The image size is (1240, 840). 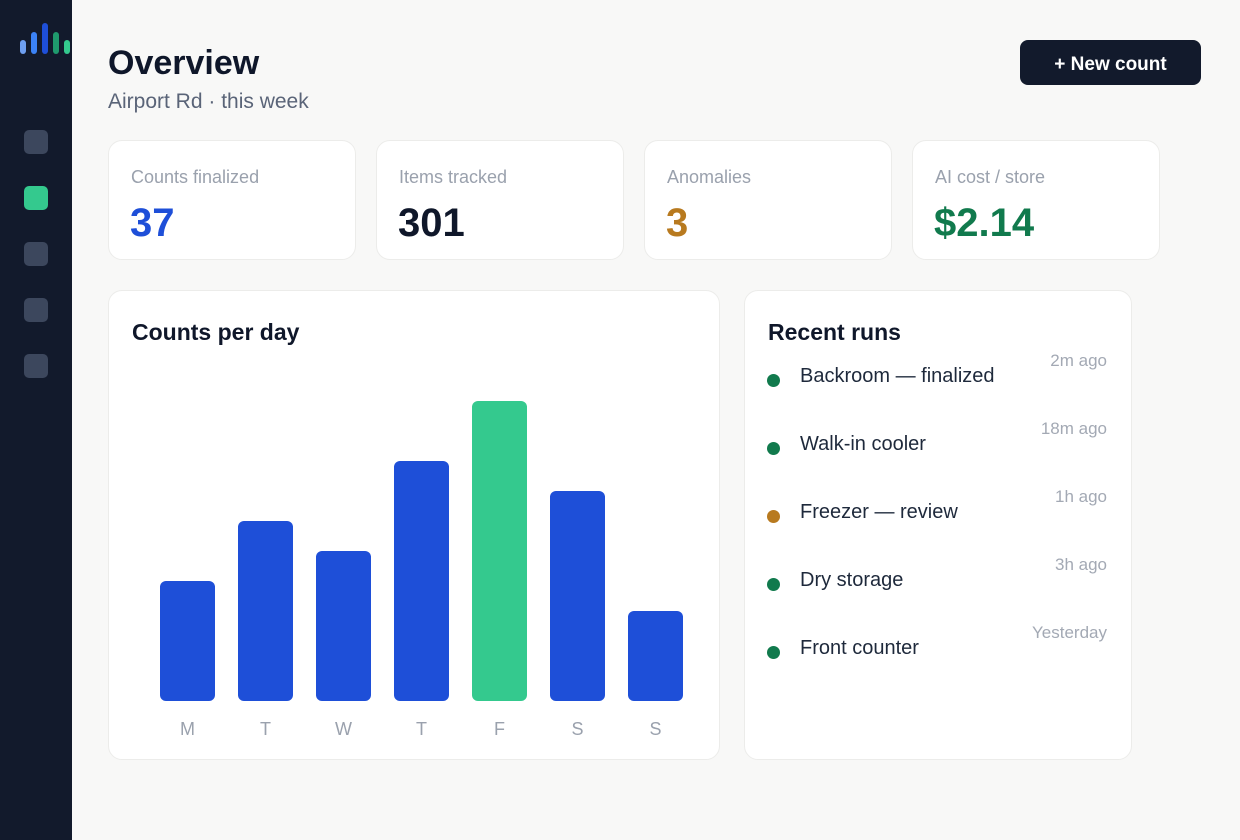 I want to click on sidebar, so click(x=36, y=420).